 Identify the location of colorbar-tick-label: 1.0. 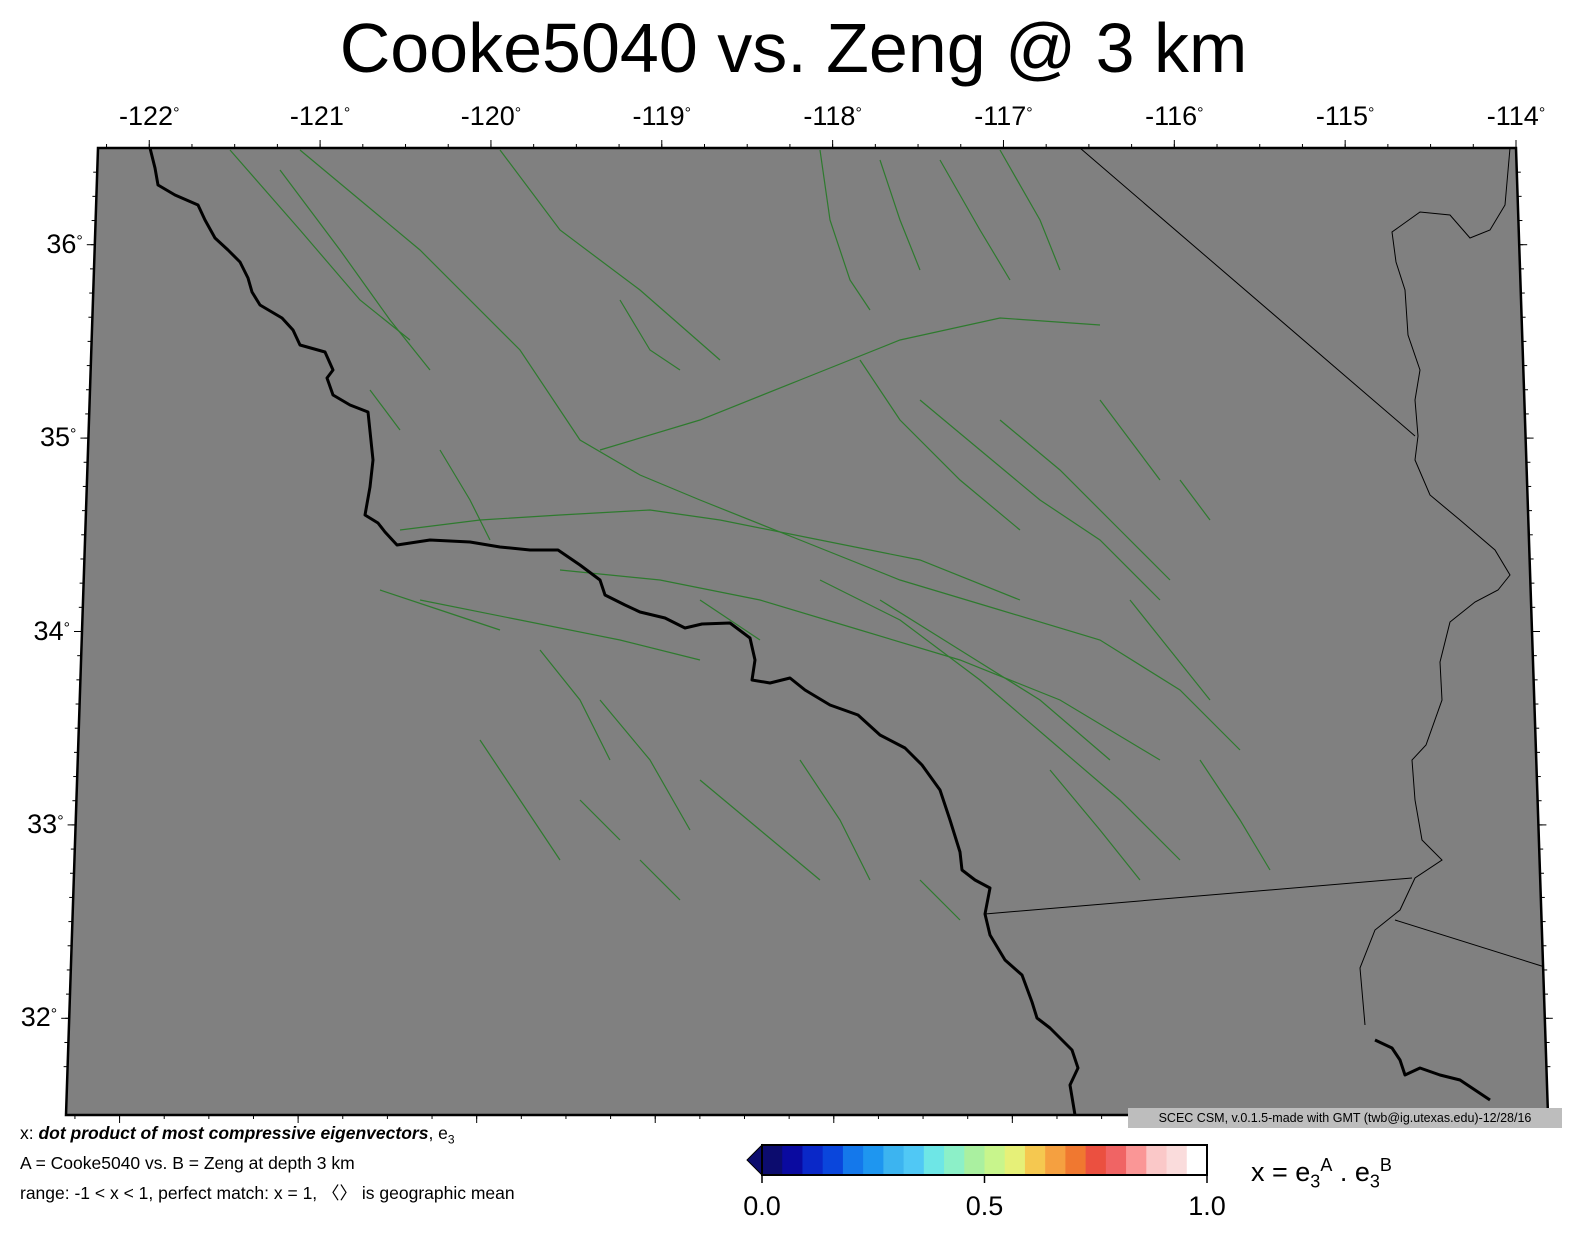
(1207, 1206).